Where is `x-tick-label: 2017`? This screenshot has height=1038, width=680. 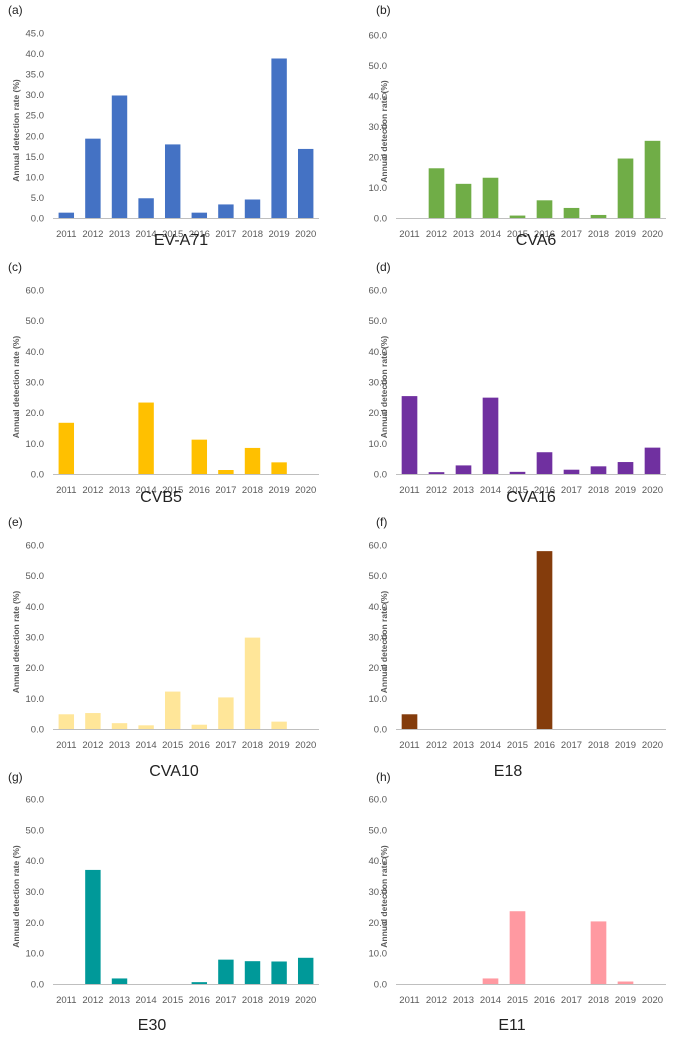
x-tick-label: 2017 is located at coordinates (225, 745).